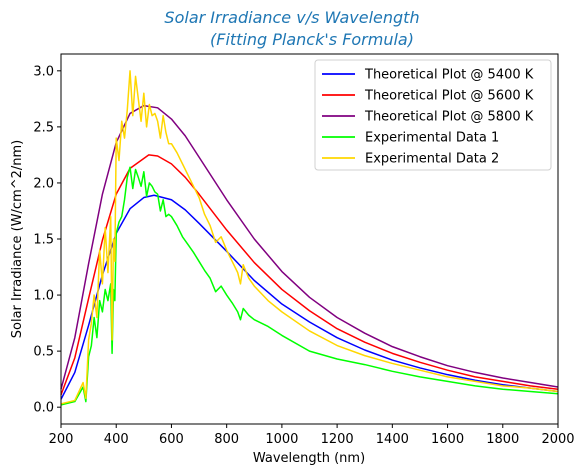 This screenshot has height=476, width=584. What do you see at coordinates (392, 439) in the screenshot?
I see `x-tick-label: 1400` at bounding box center [392, 439].